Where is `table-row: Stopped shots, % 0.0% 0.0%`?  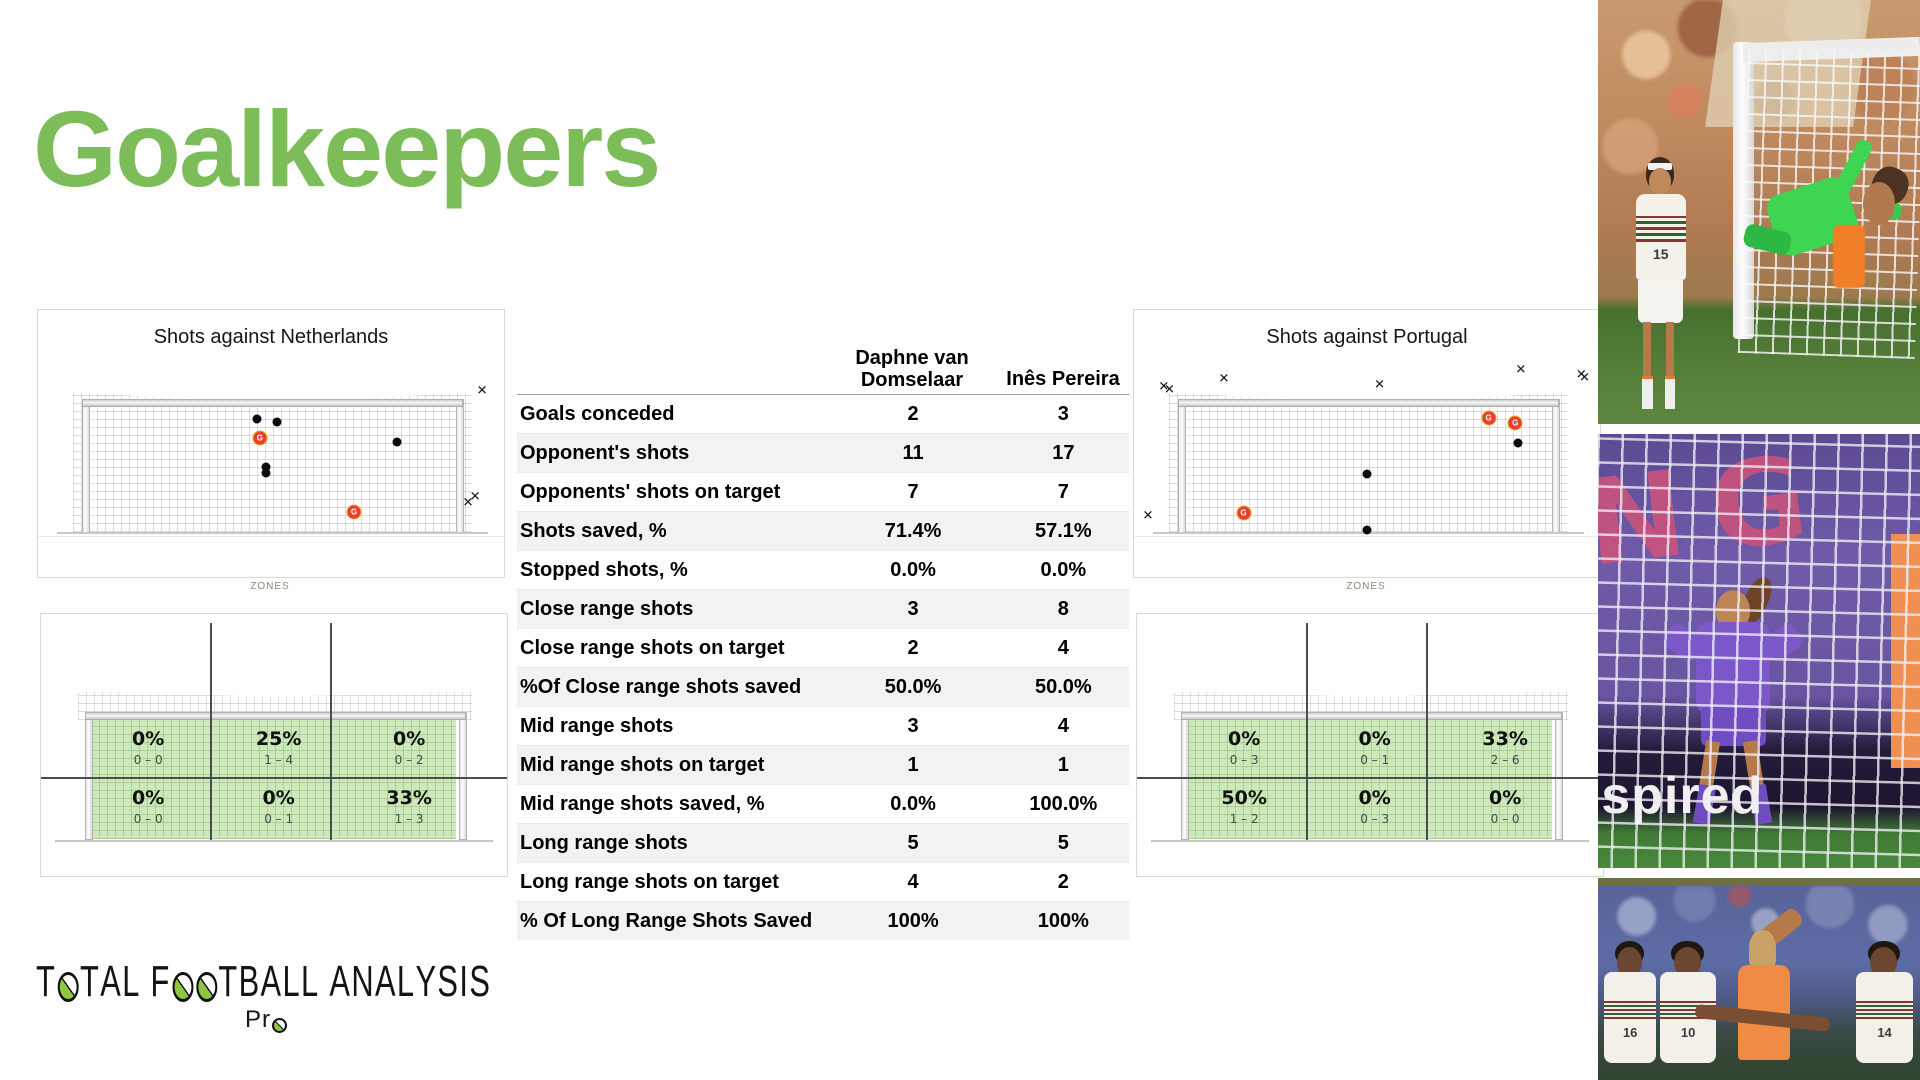
table-row: Stopped shots, % 0.0% 0.0% is located at coordinates (823, 569).